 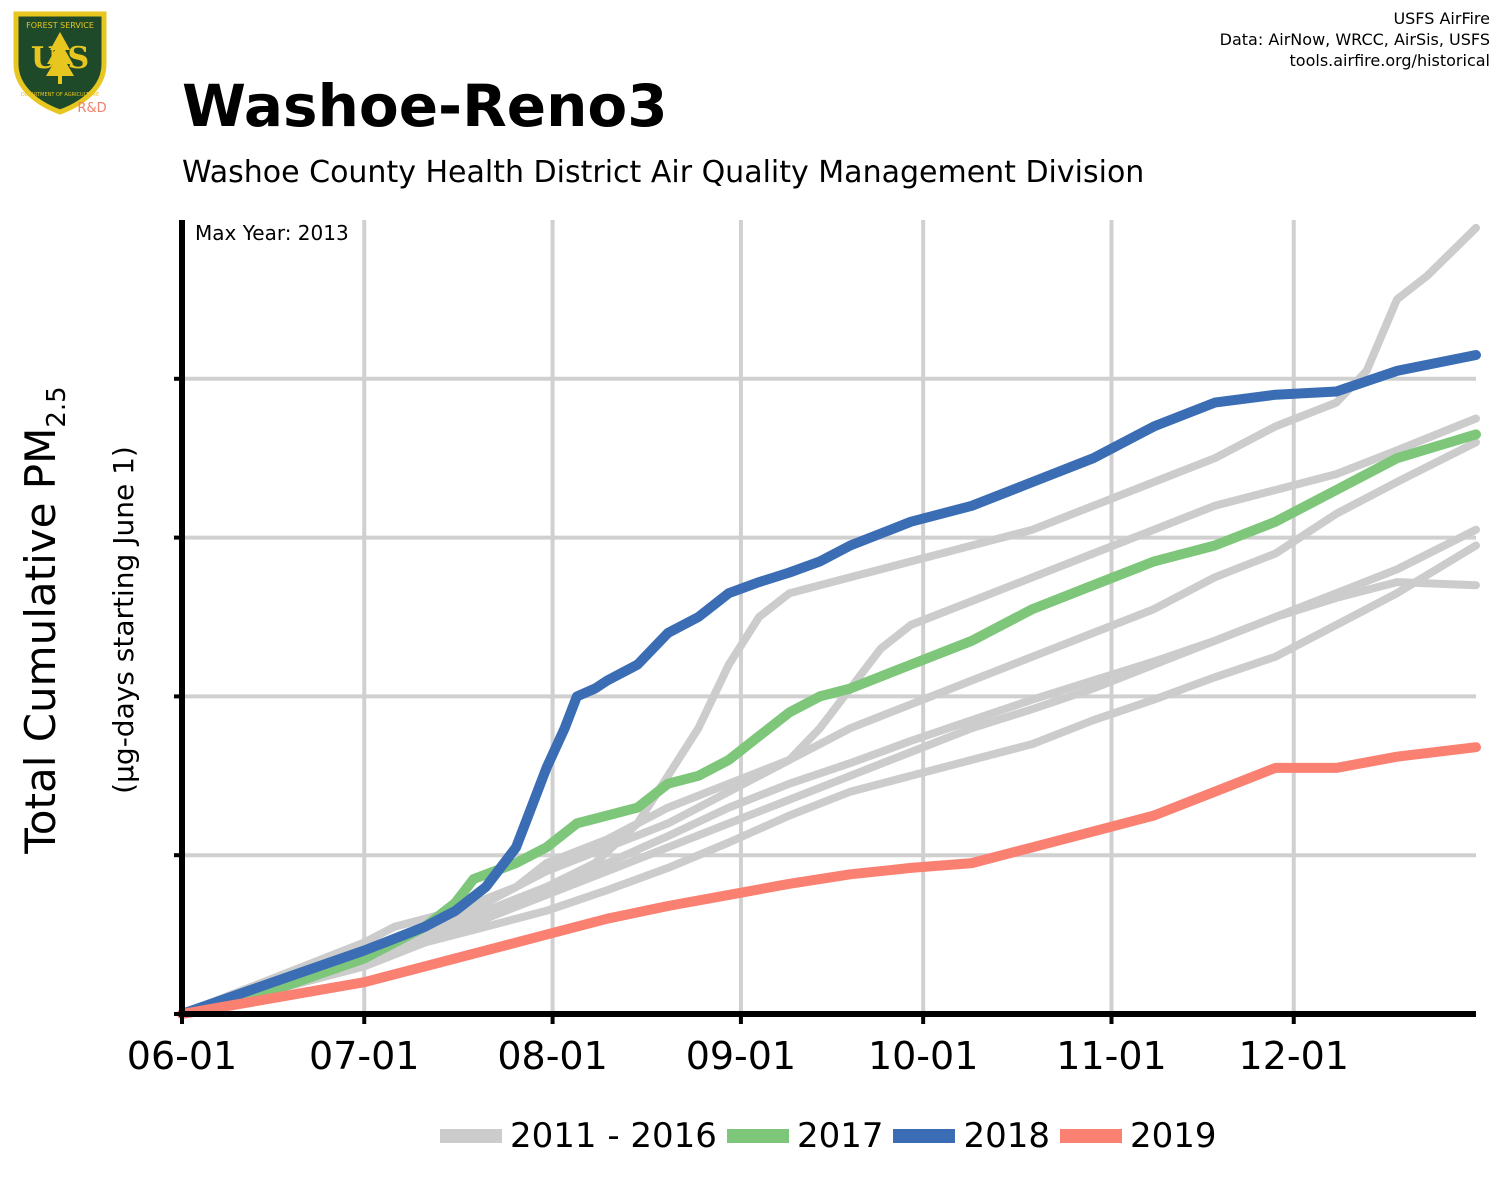 What do you see at coordinates (425, 106) in the screenshot?
I see `chart-title: Washoe-Reno3` at bounding box center [425, 106].